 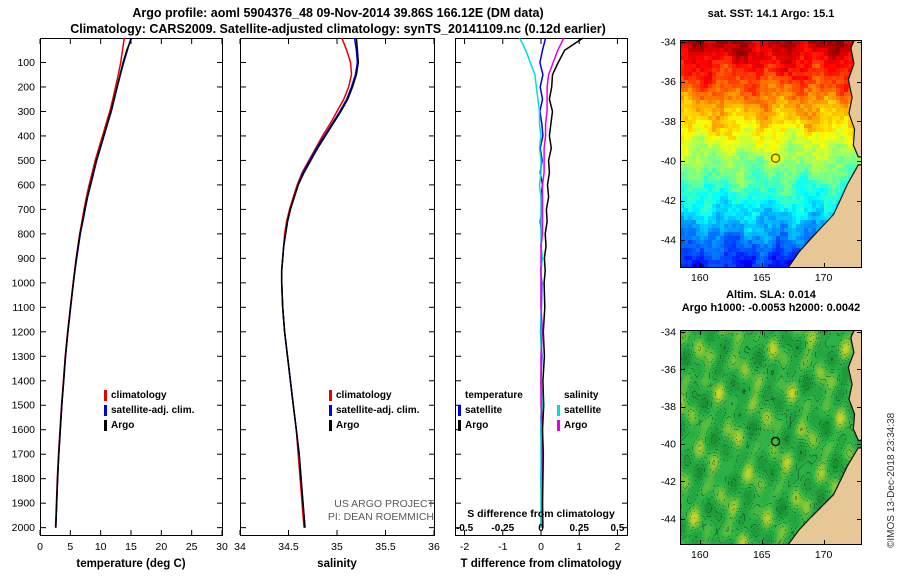 What do you see at coordinates (131, 564) in the screenshot?
I see `temperature-axis-label: temperature (deg C)` at bounding box center [131, 564].